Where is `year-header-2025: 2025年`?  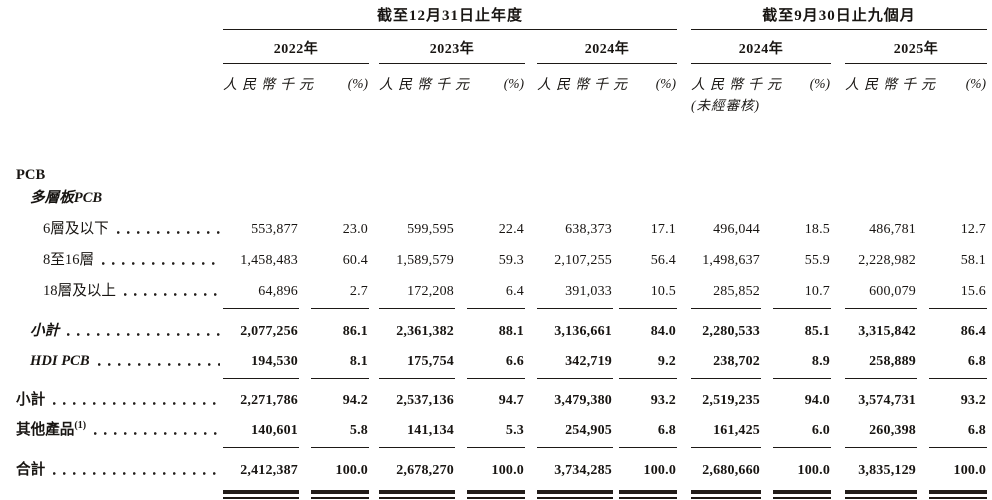 year-header-2025: 2025年 is located at coordinates (916, 46).